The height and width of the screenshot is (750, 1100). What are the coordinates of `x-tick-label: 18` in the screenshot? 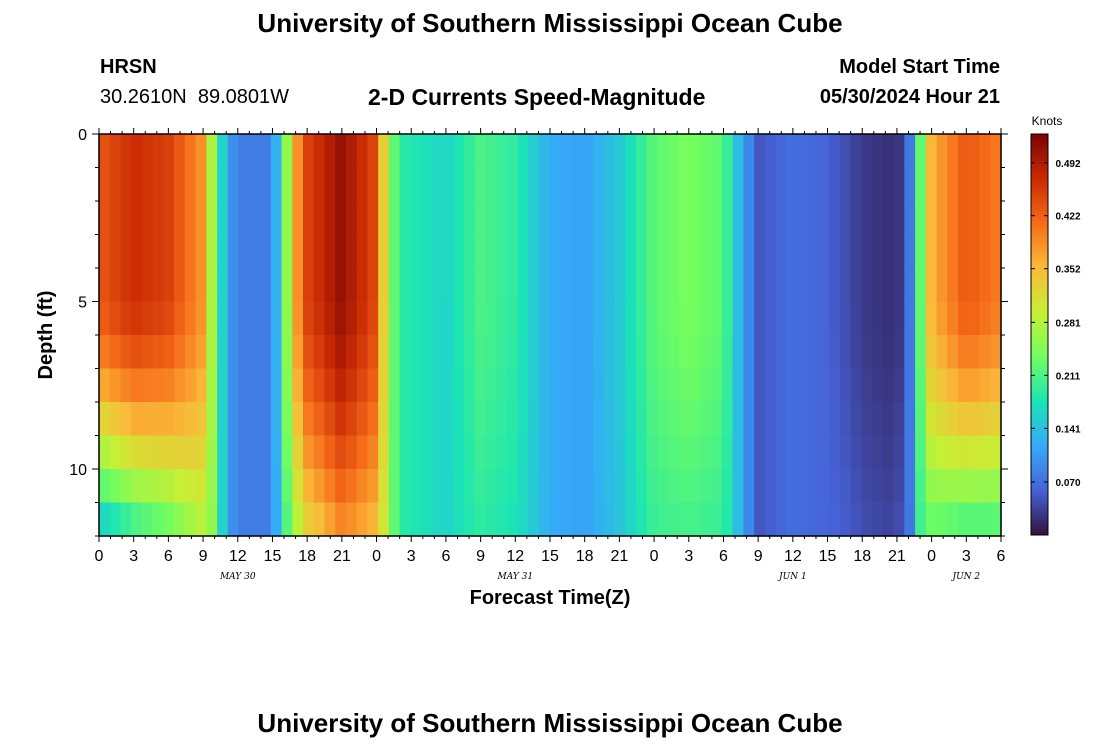 It's located at (862, 556).